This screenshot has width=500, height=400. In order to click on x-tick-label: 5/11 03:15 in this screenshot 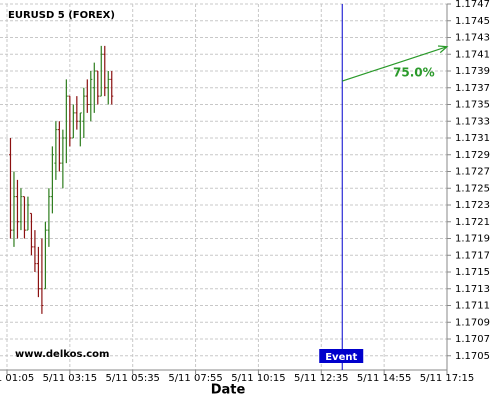, I will do `click(70, 378)`.